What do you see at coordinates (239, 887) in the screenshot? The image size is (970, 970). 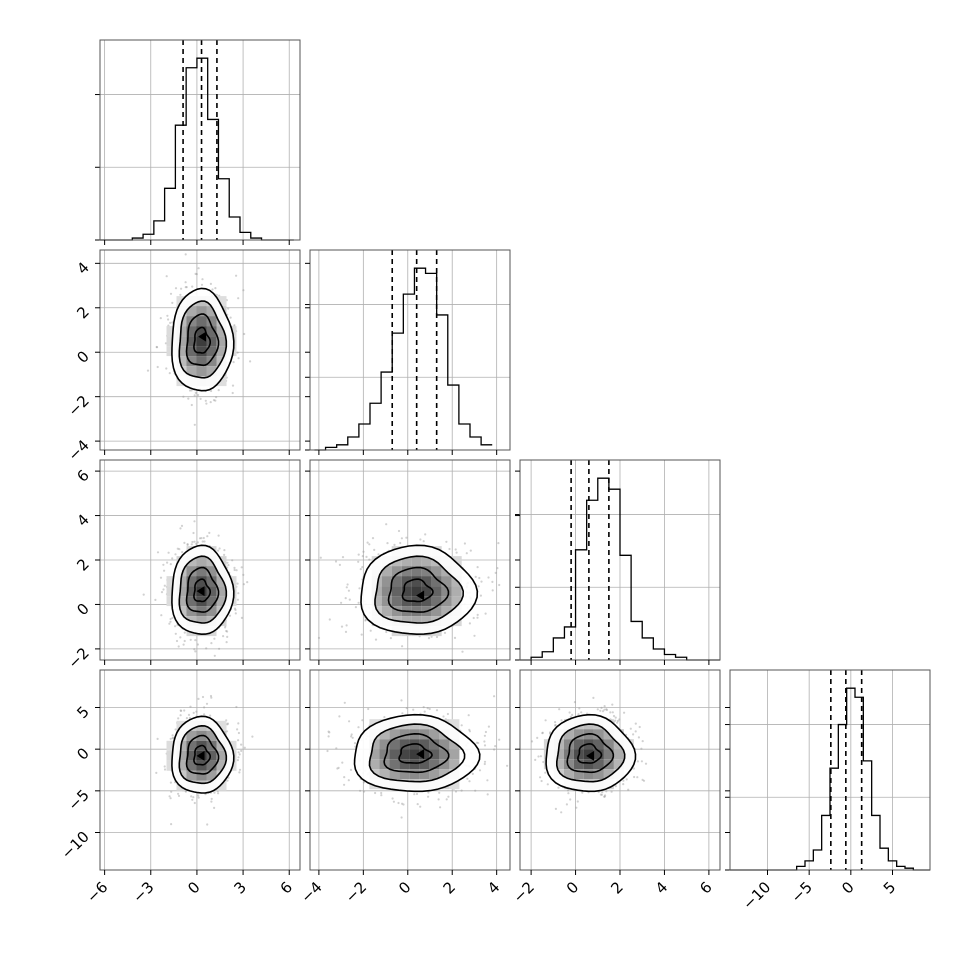 I see `x-tick-label: 3` at bounding box center [239, 887].